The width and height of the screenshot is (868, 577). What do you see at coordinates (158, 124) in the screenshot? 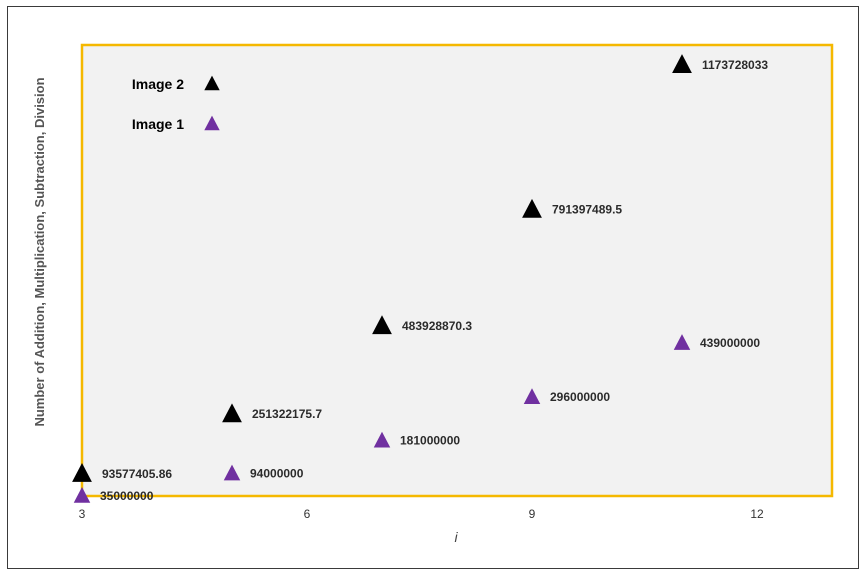
I see `legend-label: Image 1` at bounding box center [158, 124].